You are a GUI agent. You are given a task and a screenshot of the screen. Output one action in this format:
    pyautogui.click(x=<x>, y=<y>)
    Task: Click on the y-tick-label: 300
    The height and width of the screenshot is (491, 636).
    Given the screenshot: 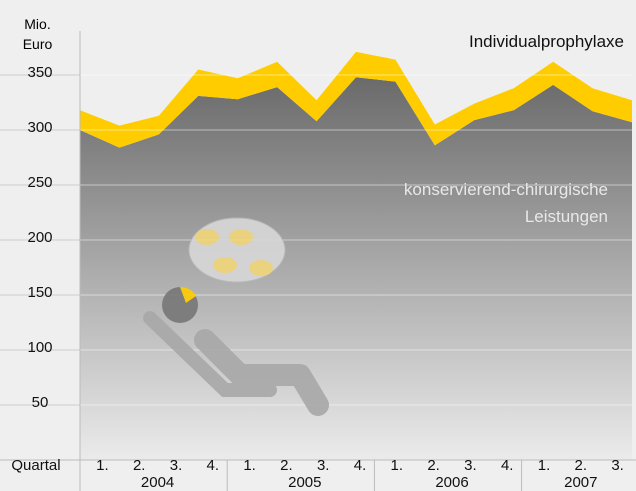 What is the action you would take?
    pyautogui.click(x=39, y=127)
    